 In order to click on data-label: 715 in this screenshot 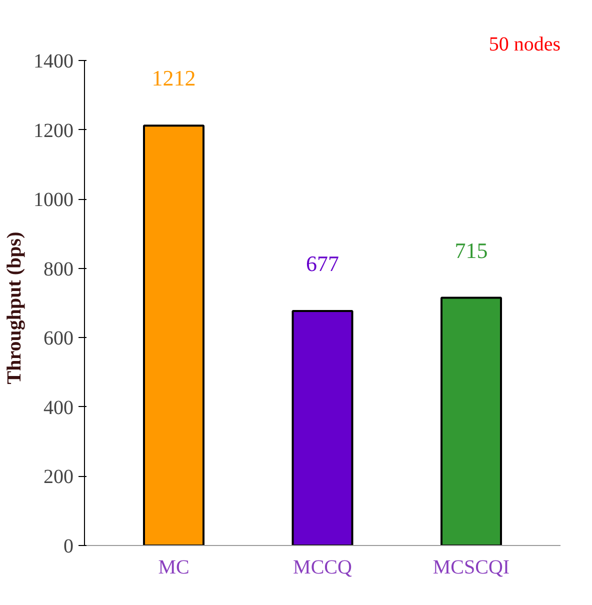, I will do `click(471, 250)`.